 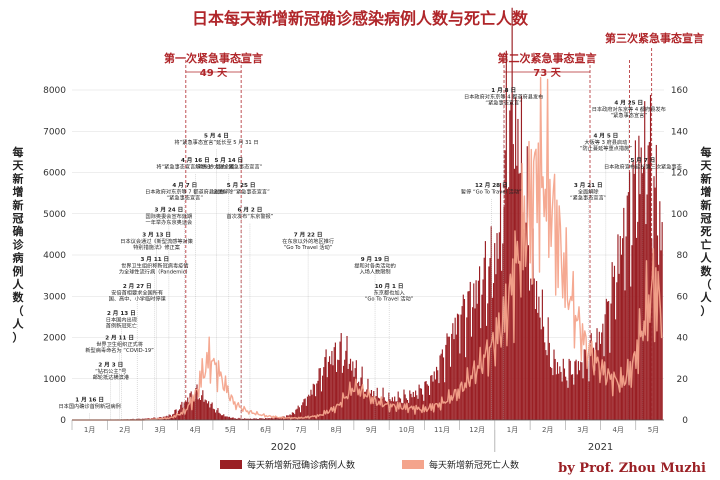 What do you see at coordinates (195, 430) in the screenshot?
I see `month-label: 4月` at bounding box center [195, 430].